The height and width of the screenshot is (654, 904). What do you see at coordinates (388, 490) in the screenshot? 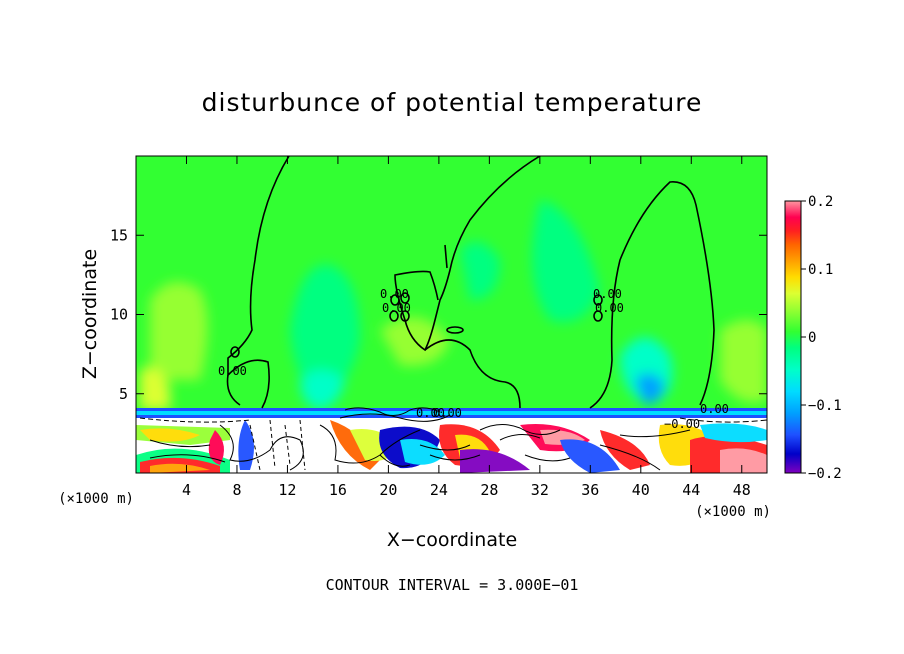
I see `x-tick-label: 20` at bounding box center [388, 490].